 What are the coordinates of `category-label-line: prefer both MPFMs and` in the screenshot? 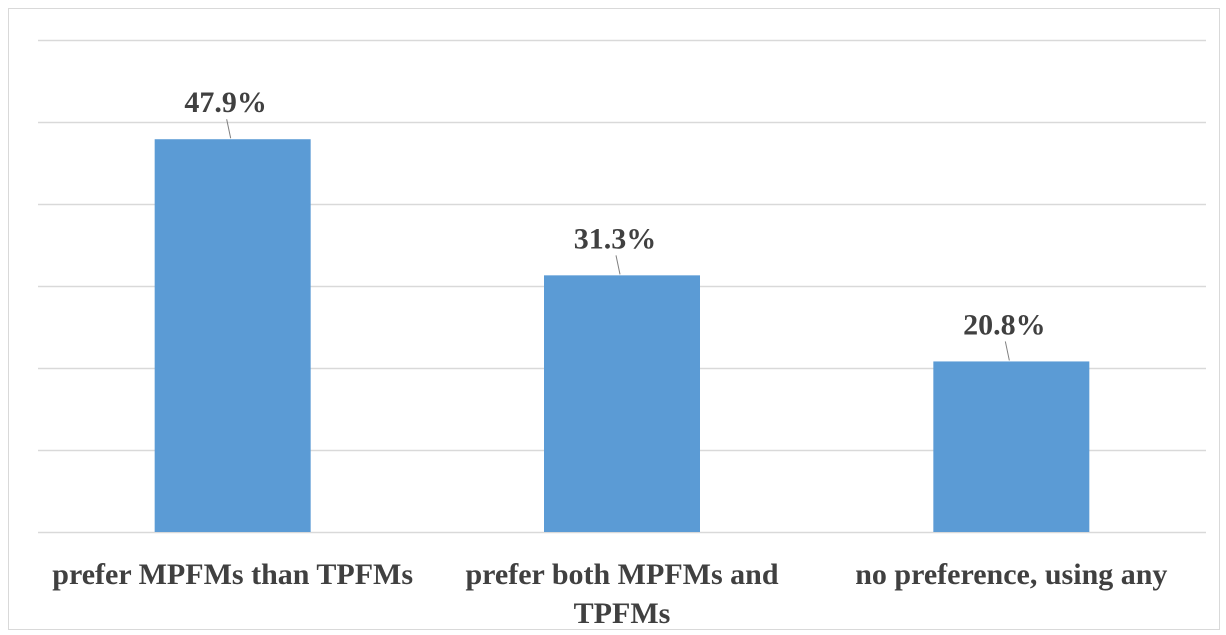 It's located at (621, 574).